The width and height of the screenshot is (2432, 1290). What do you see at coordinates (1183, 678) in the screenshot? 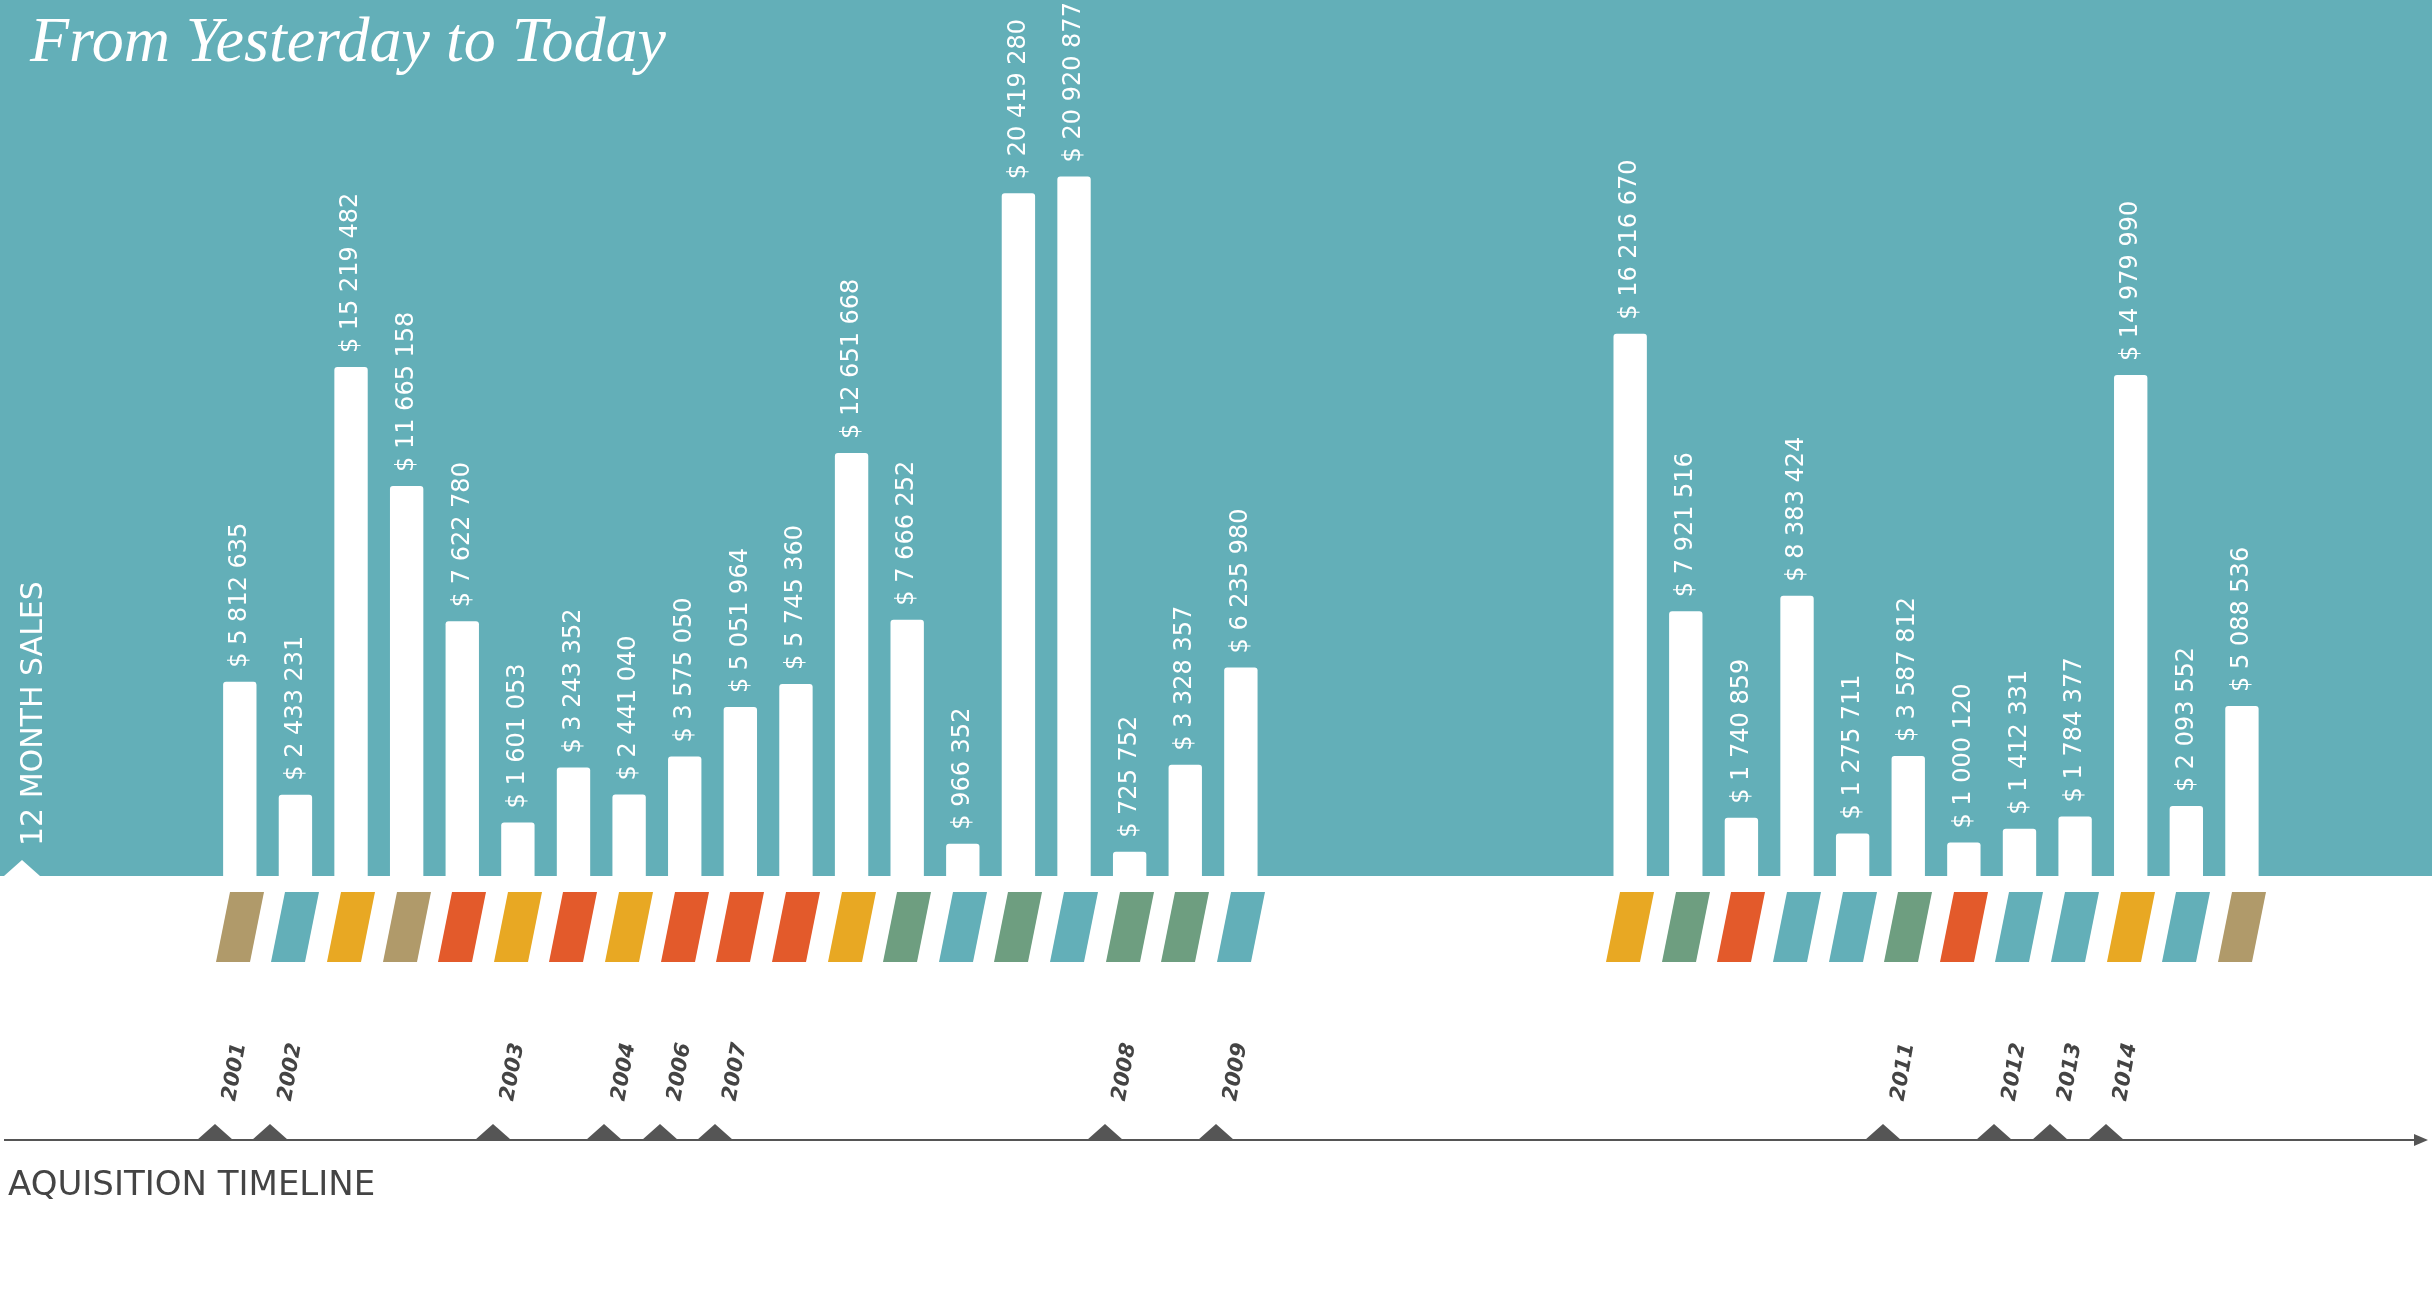
I see `data-label: $ 3 328 357` at bounding box center [1183, 678].